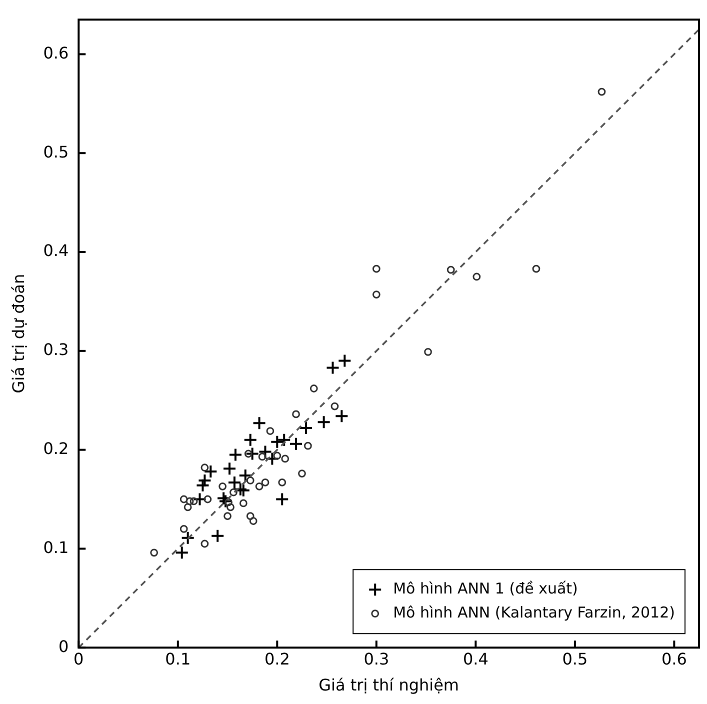 This screenshot has height=704, width=707. What do you see at coordinates (178, 658) in the screenshot?
I see `x-tick-label: 0.1` at bounding box center [178, 658].